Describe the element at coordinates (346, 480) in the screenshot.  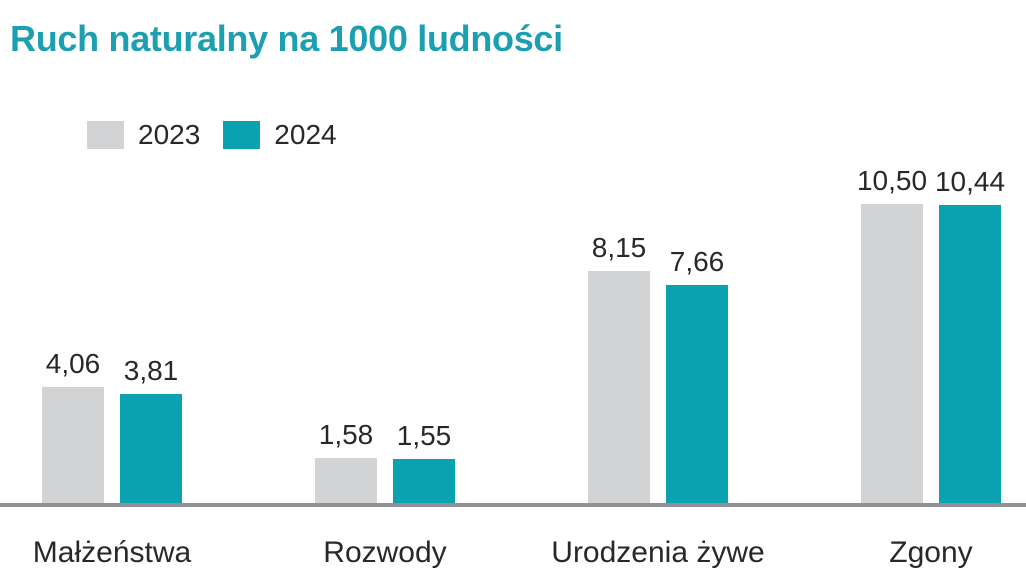
I see `bar-2023-rozwody` at that location.